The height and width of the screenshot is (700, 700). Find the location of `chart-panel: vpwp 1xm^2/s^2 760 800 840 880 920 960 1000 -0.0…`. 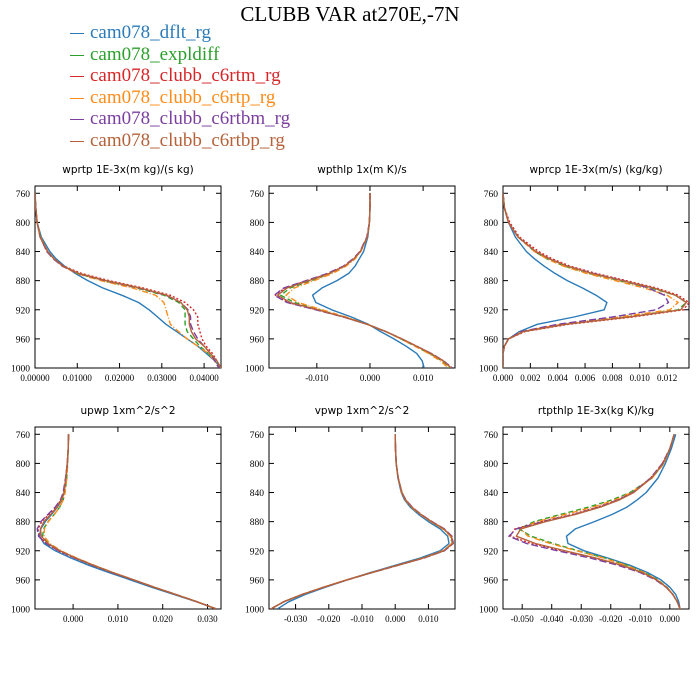

chart-panel: vpwp 1xm^2/s^2 760 800 840 880 920 960 1000 -0.0… is located at coordinates (350, 514).